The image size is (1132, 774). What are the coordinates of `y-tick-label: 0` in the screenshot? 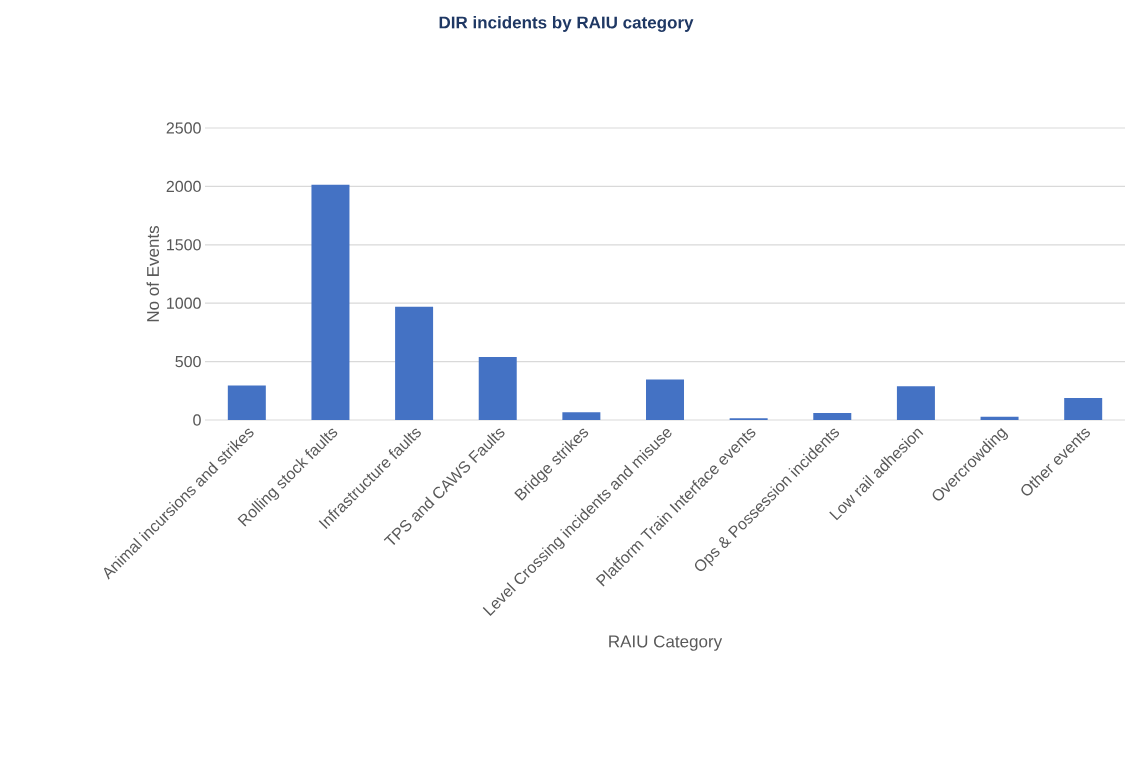 It's located at (197, 420).